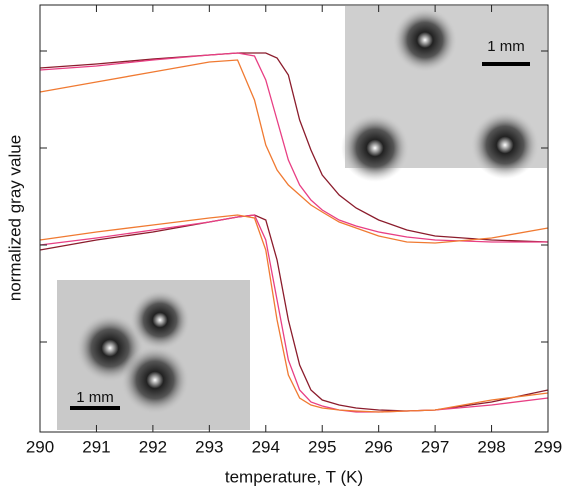  I want to click on x-tick-label: 297, so click(435, 446).